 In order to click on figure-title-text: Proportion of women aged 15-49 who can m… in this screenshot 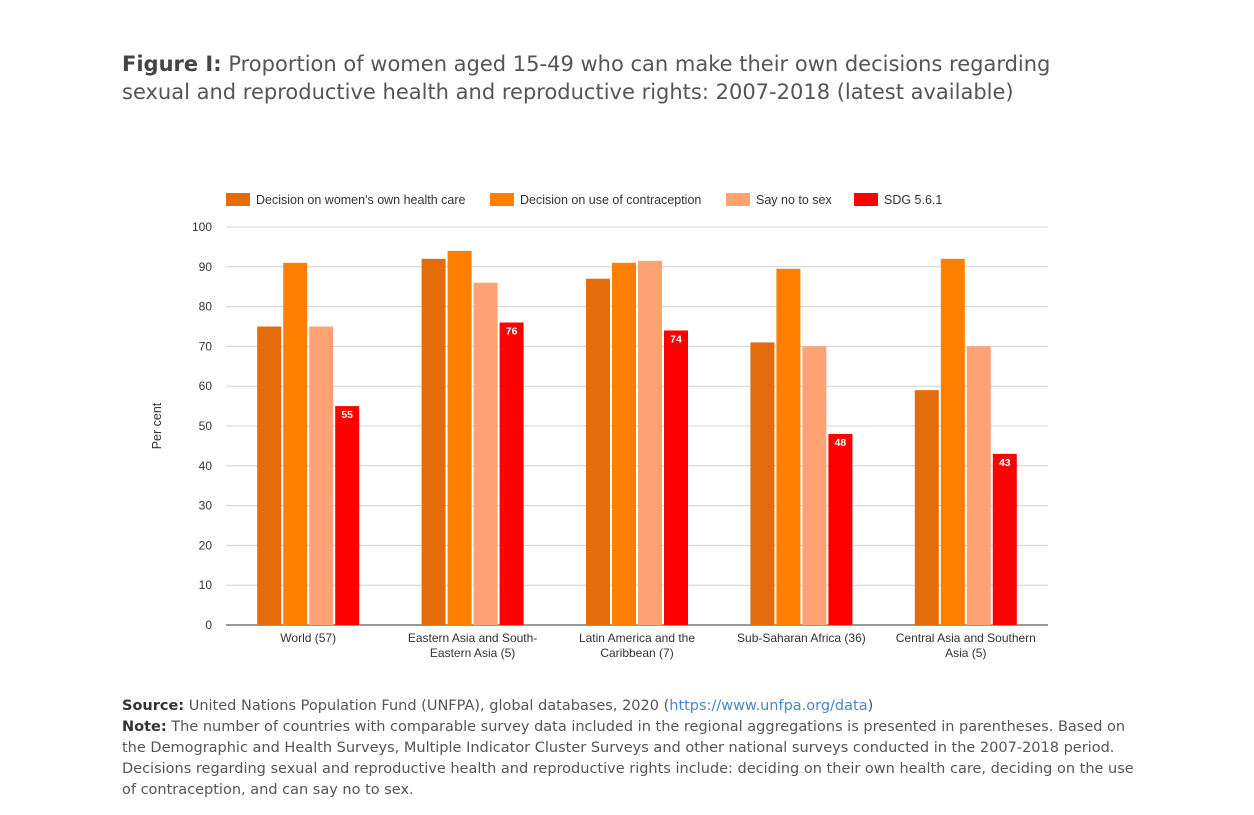, I will do `click(586, 78)`.